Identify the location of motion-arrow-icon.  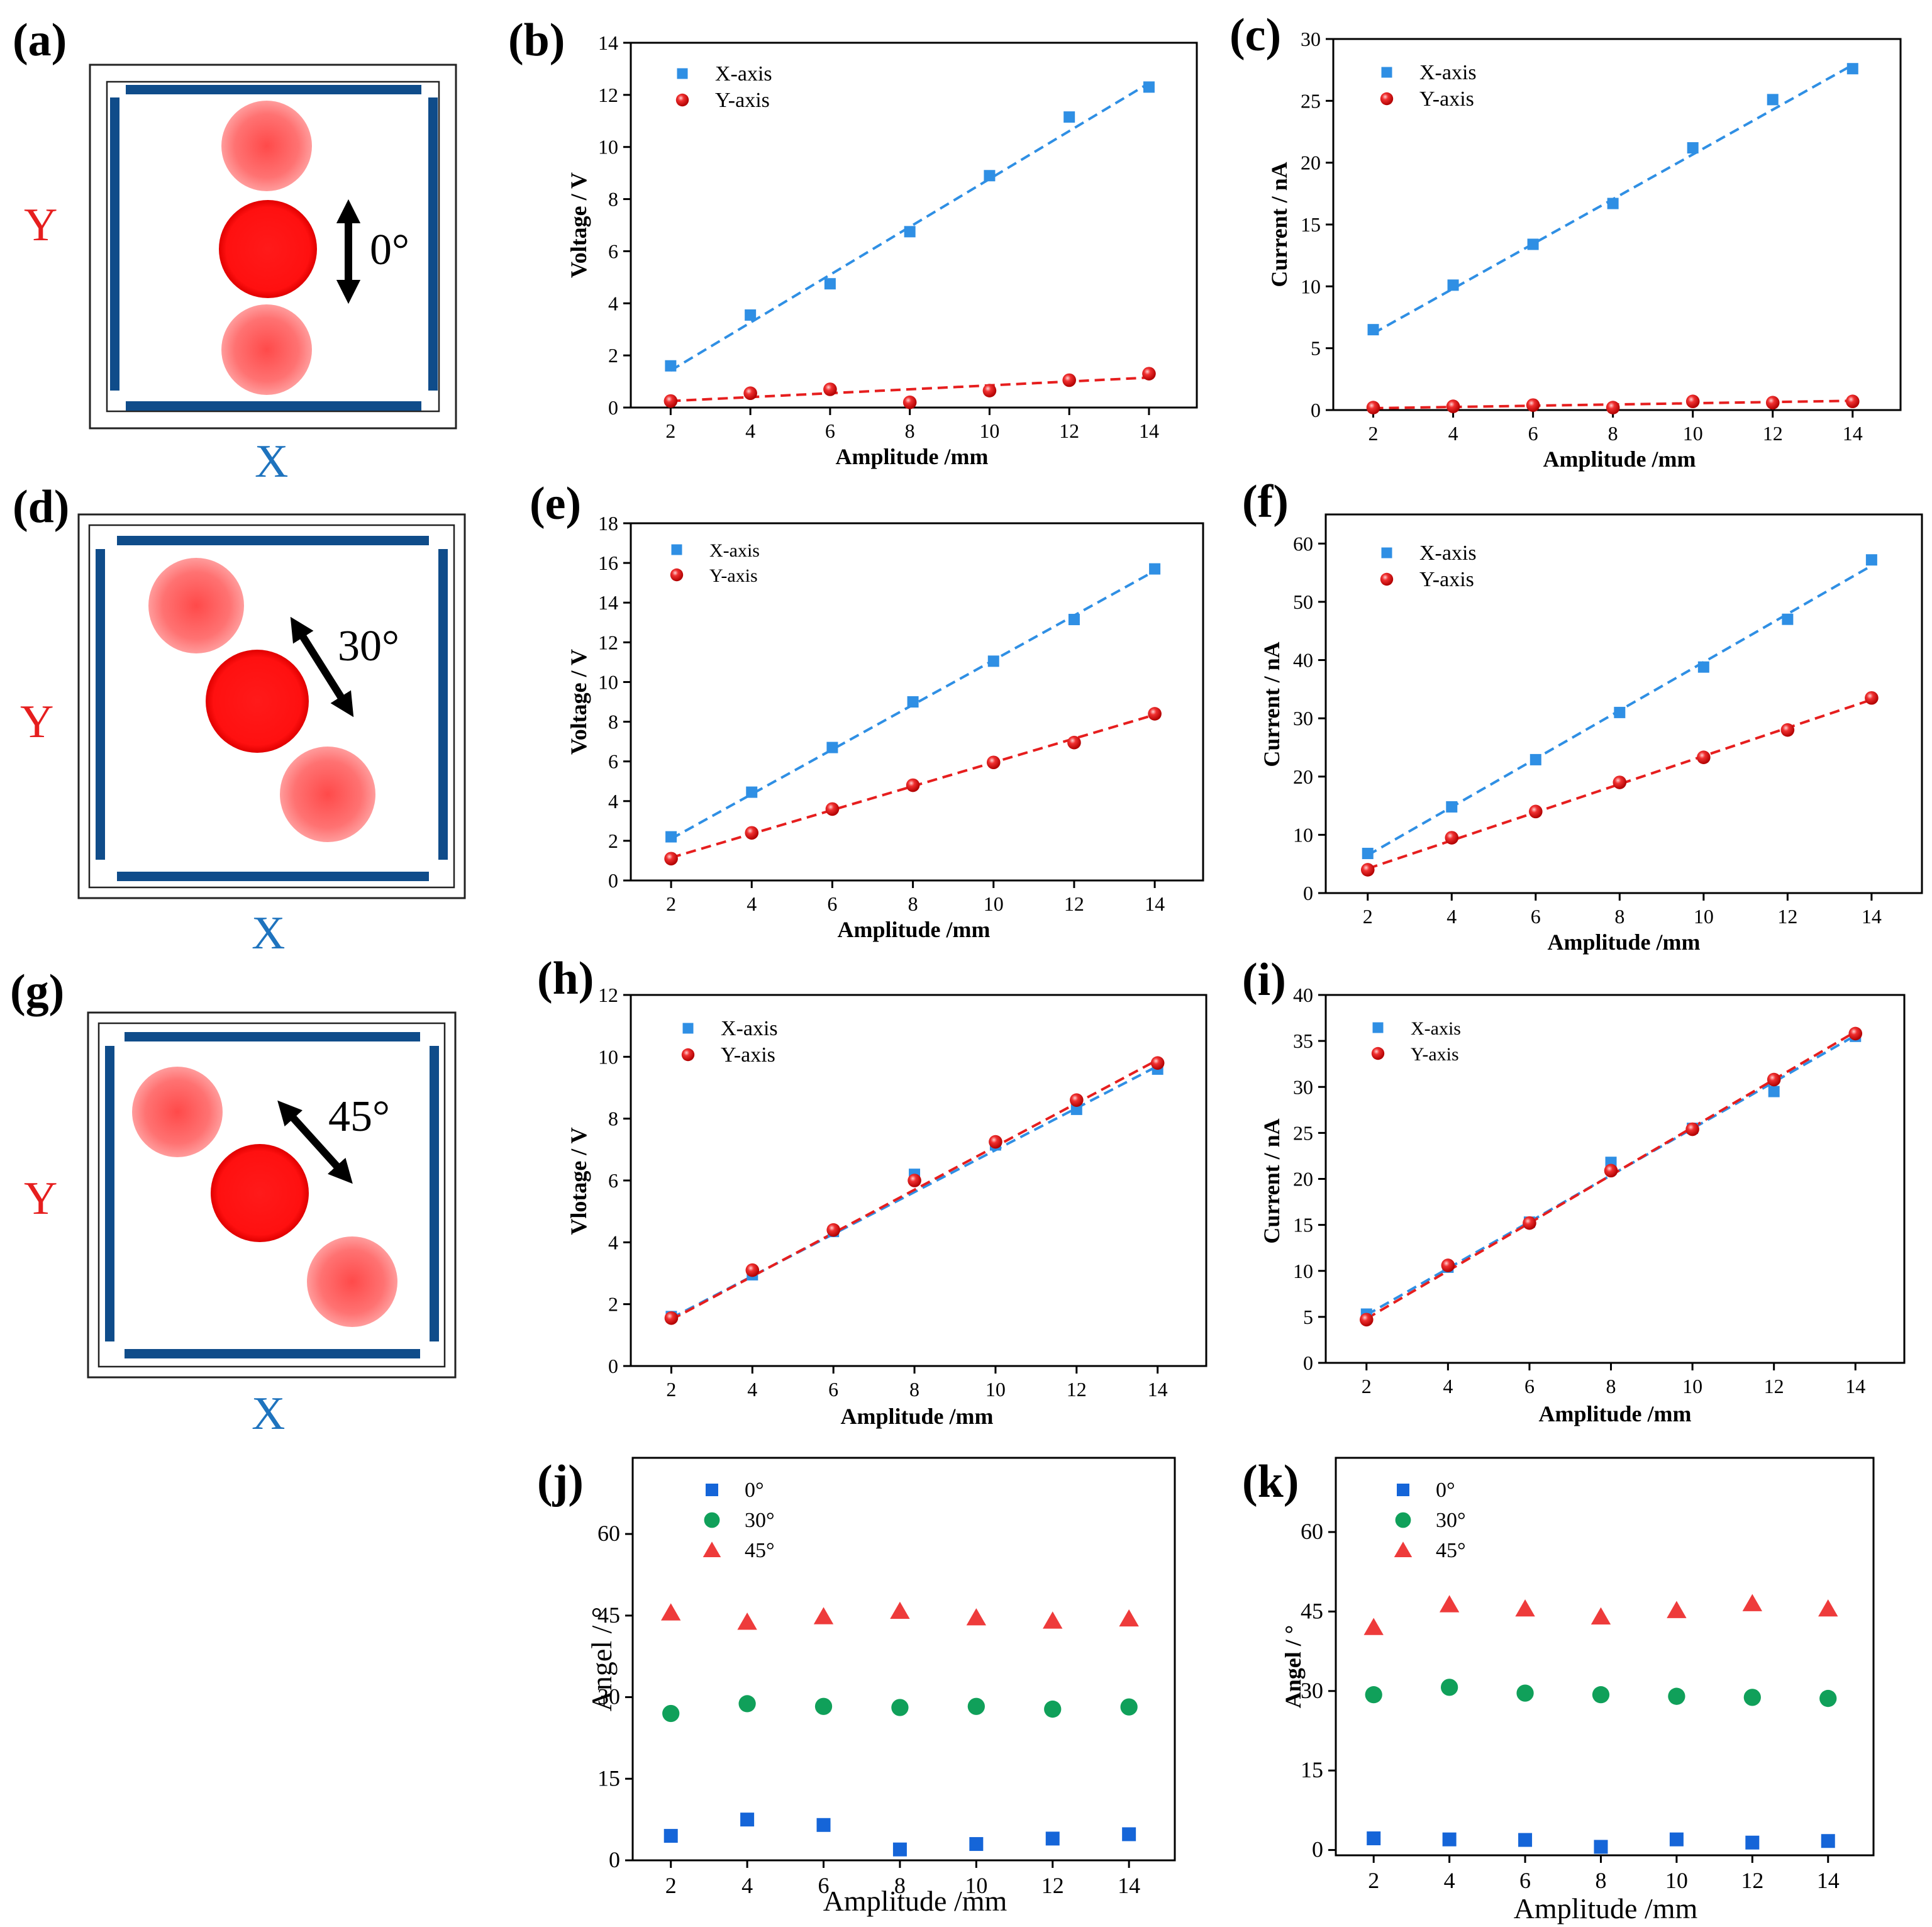
(315, 1142).